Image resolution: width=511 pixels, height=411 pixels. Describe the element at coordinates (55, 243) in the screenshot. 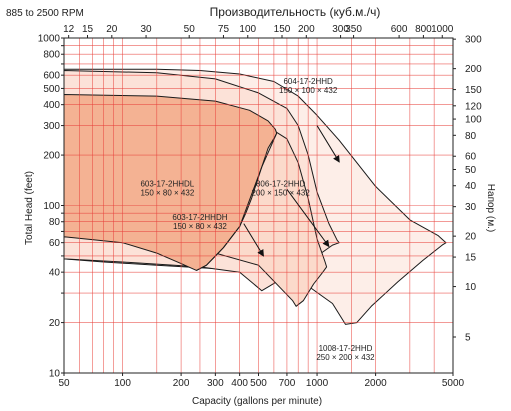

I see `y-tick-label-60: 60` at that location.